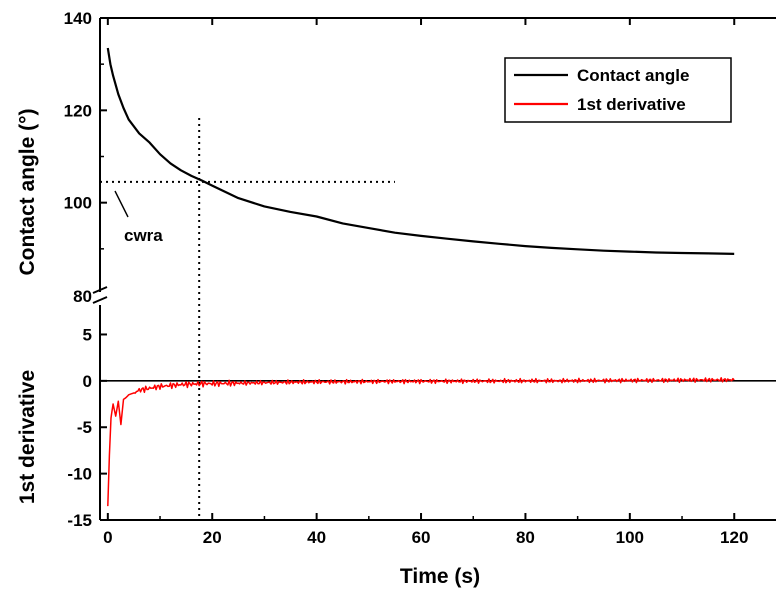 The width and height of the screenshot is (776, 590). What do you see at coordinates (440, 576) in the screenshot?
I see `x-axis-title: Time (s)` at bounding box center [440, 576].